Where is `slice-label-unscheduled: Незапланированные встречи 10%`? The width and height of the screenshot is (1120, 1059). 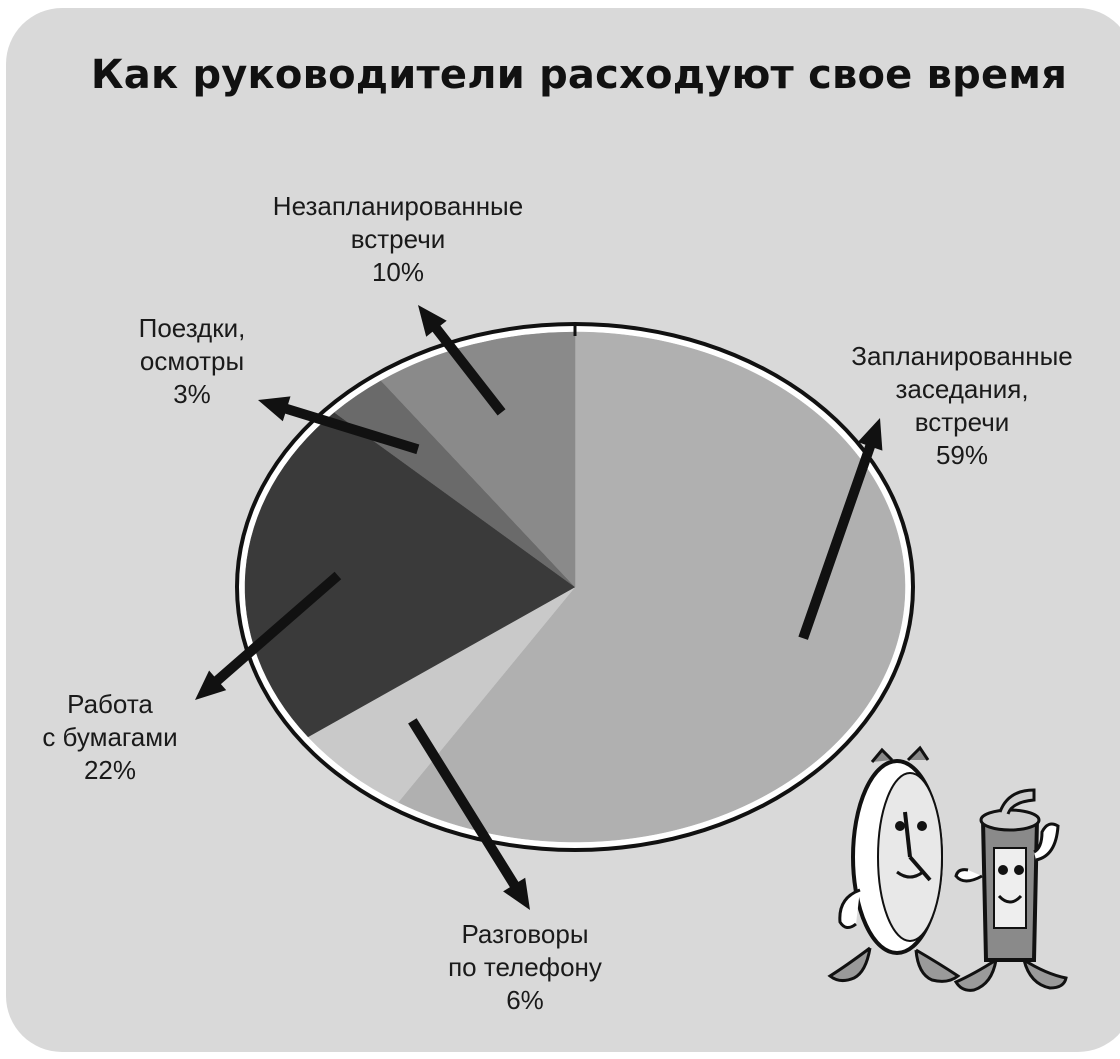
slice-label-unscheduled: Незапланированные встречи 10% is located at coordinates (398, 239).